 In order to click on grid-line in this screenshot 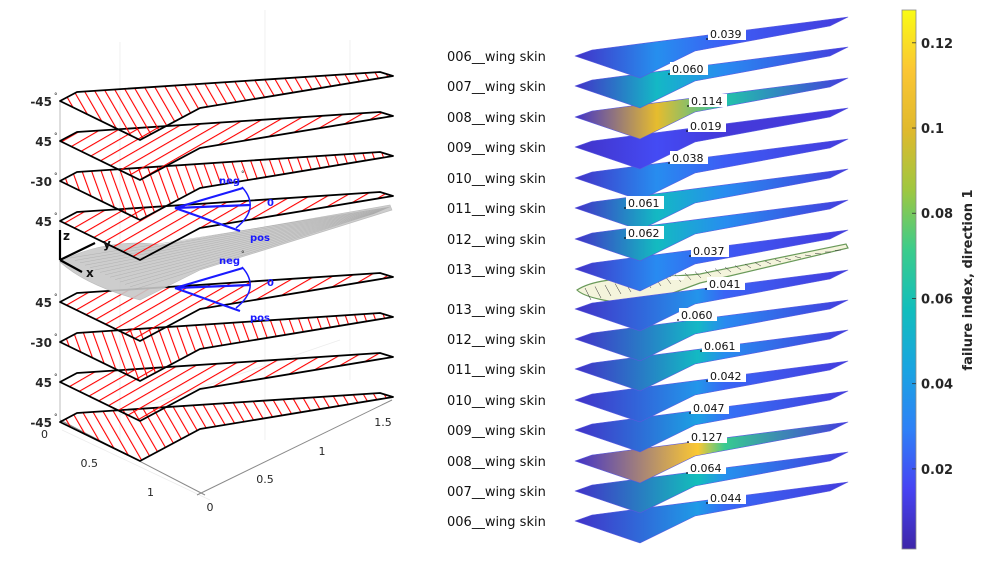, I will do `click(136, 465)`.